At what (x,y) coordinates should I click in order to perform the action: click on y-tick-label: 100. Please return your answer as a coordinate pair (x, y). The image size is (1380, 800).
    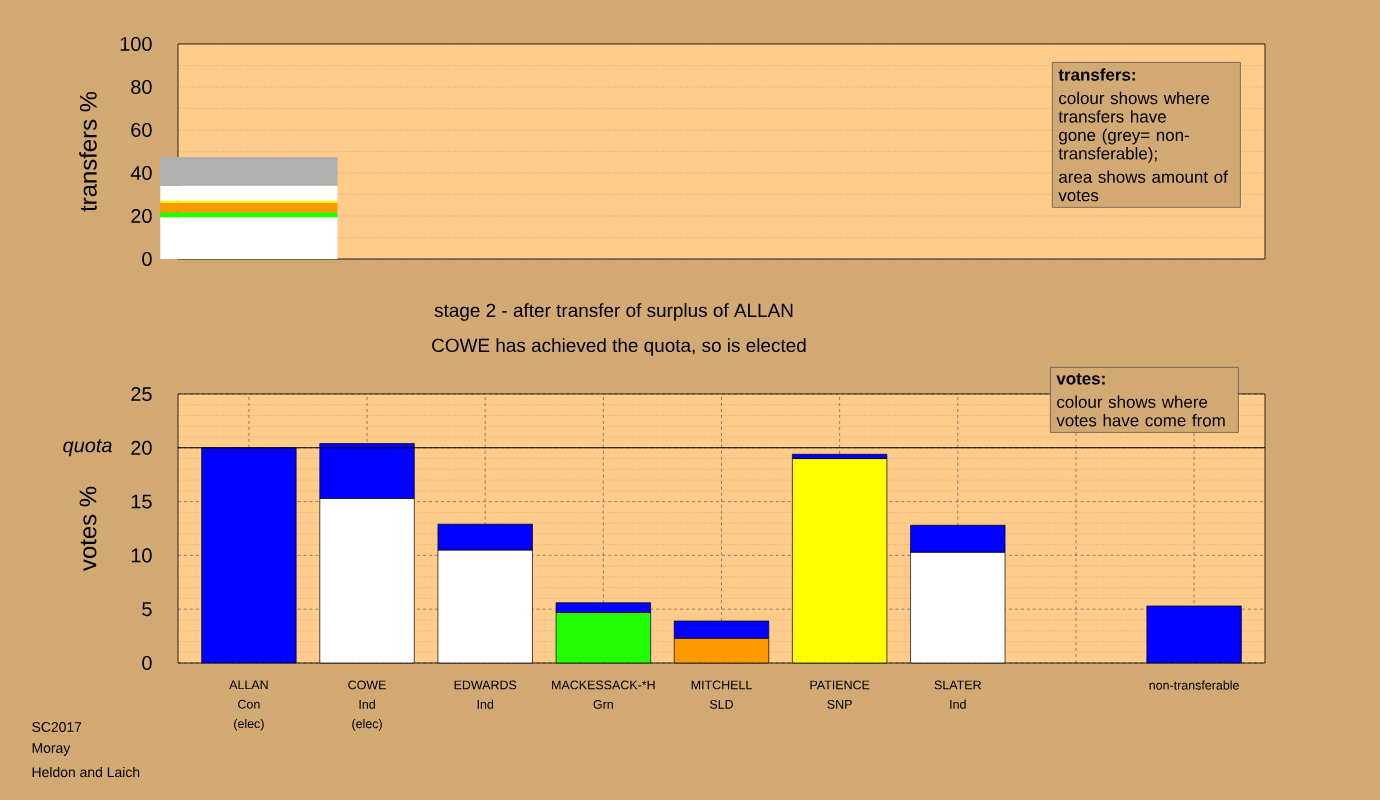
    Looking at the image, I should click on (136, 44).